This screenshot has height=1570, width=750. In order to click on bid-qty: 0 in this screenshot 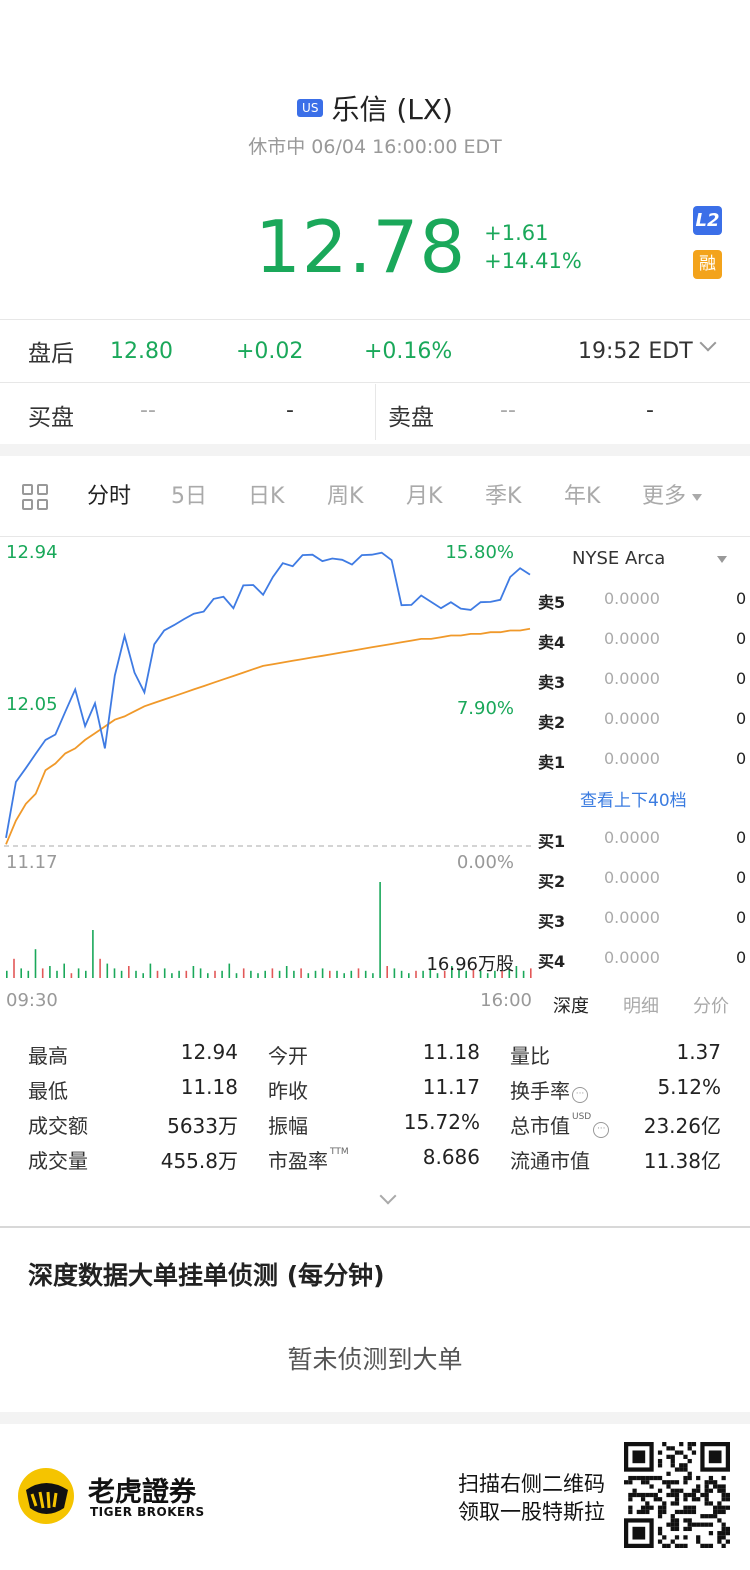, I will do `click(741, 837)`.